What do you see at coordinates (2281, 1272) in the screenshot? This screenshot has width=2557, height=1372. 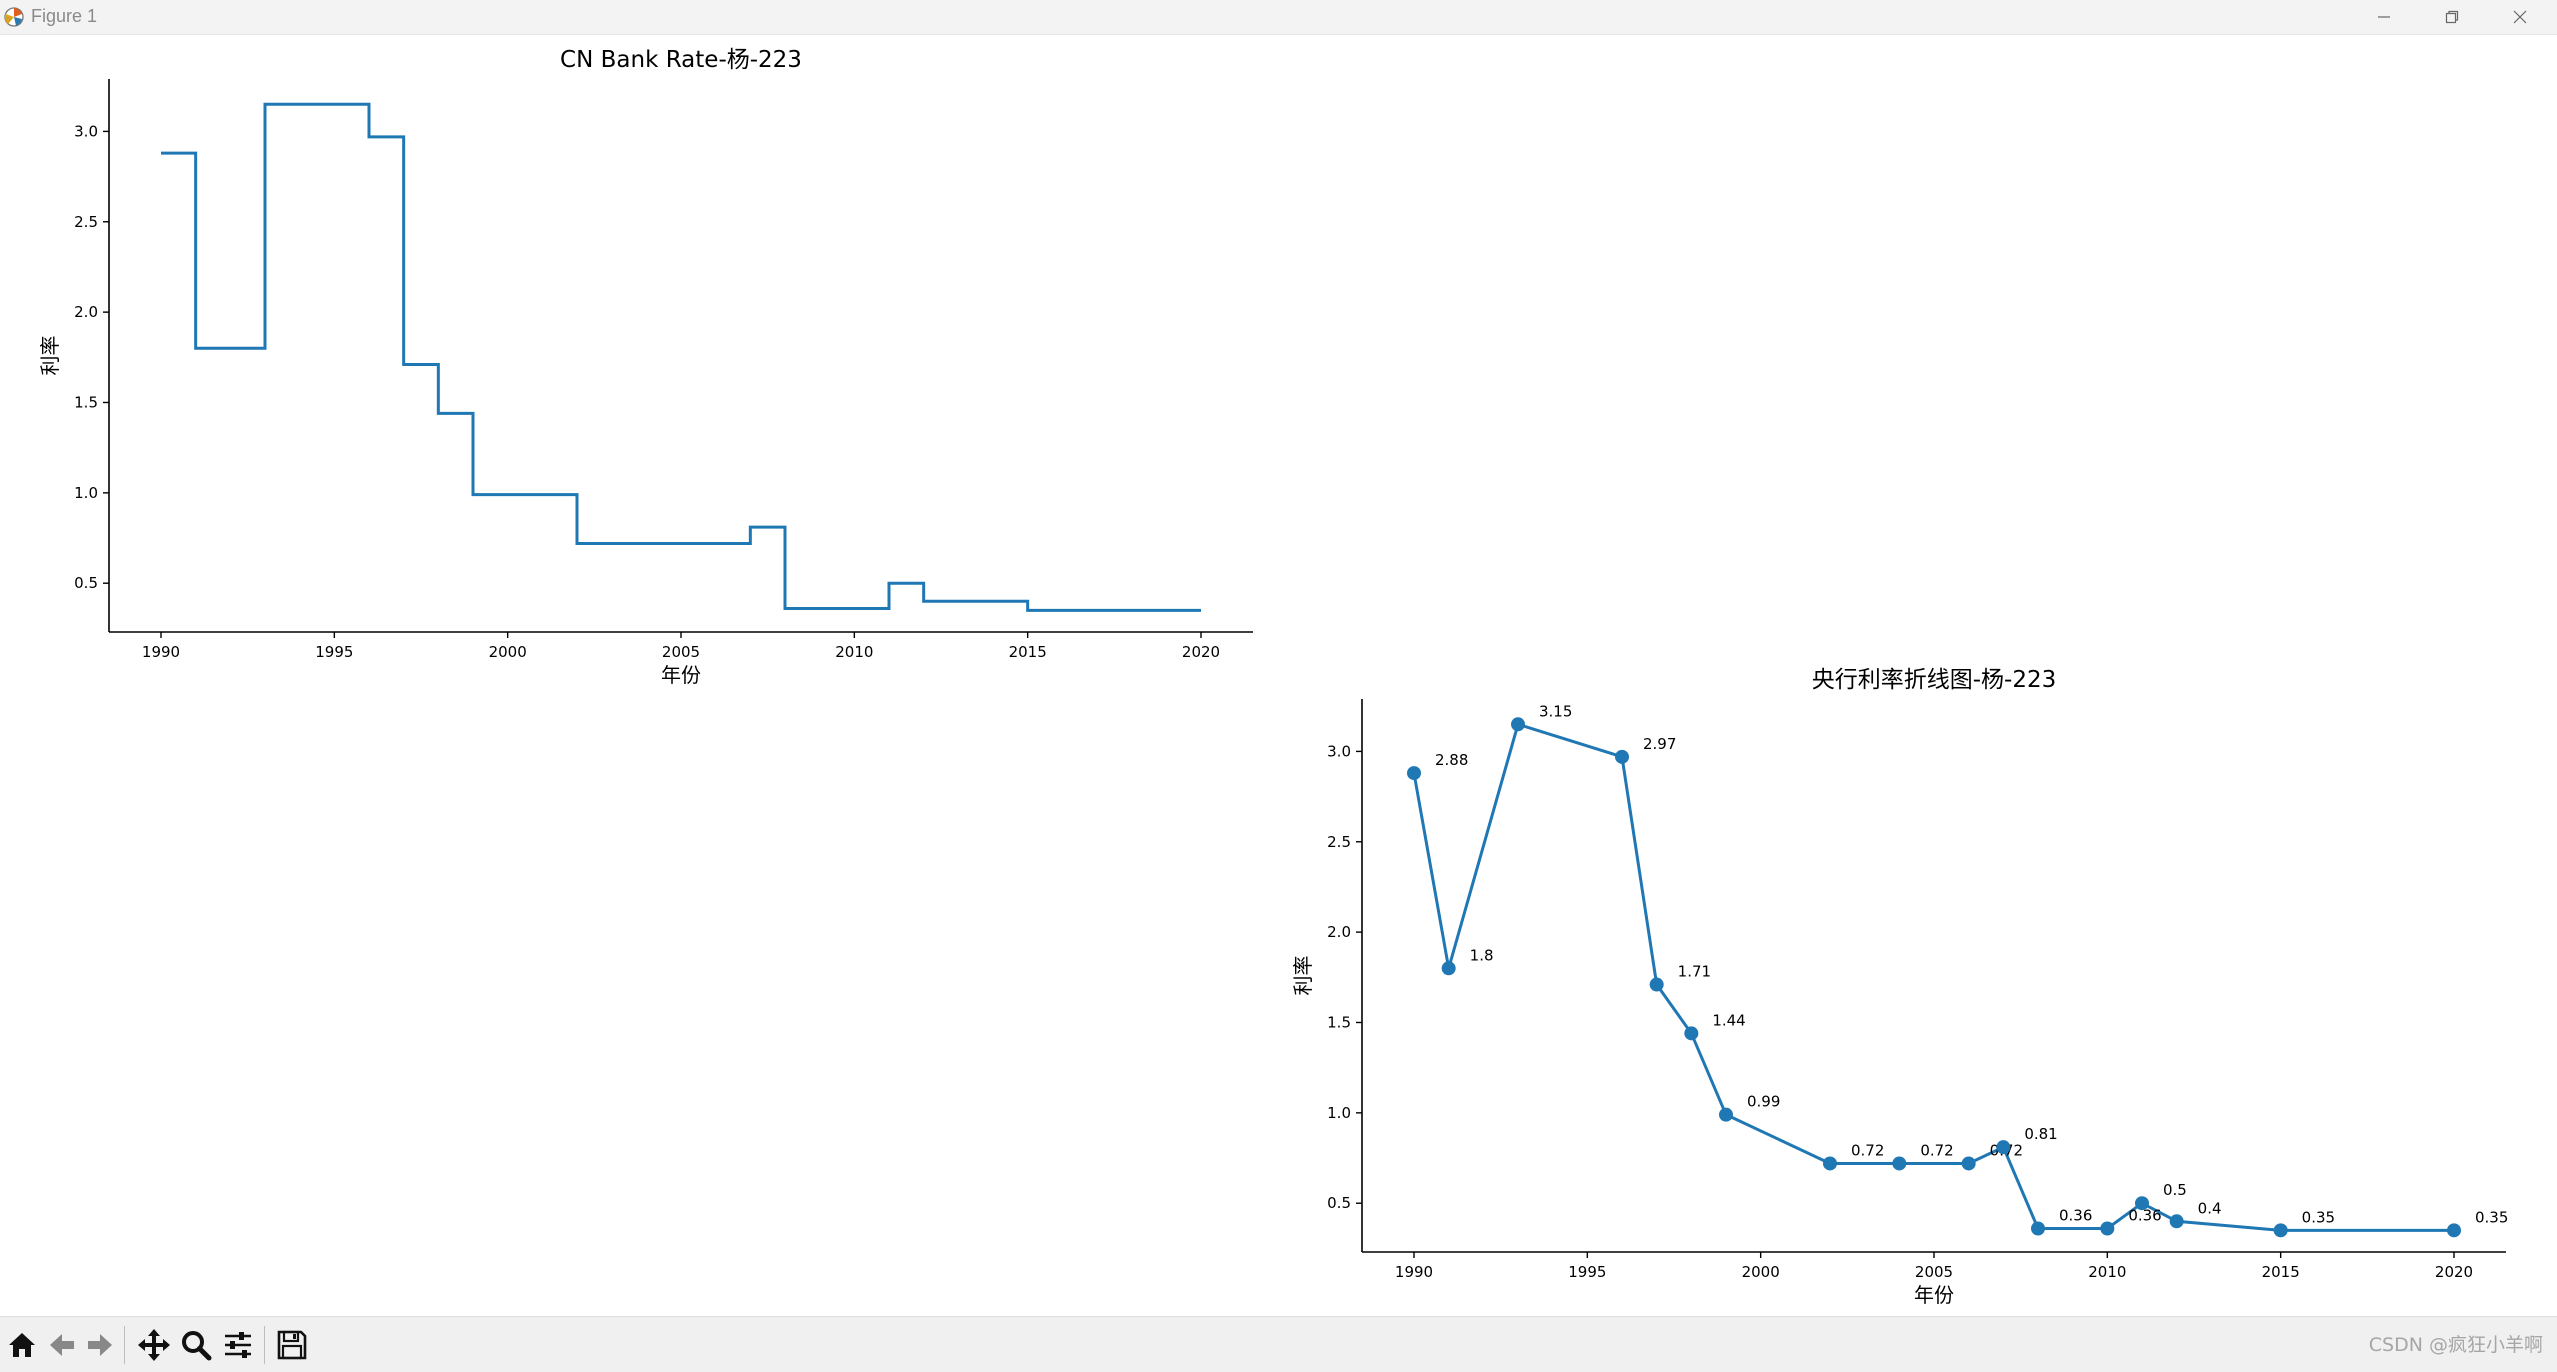 I see `chart2-x-tick-label: 2015` at bounding box center [2281, 1272].